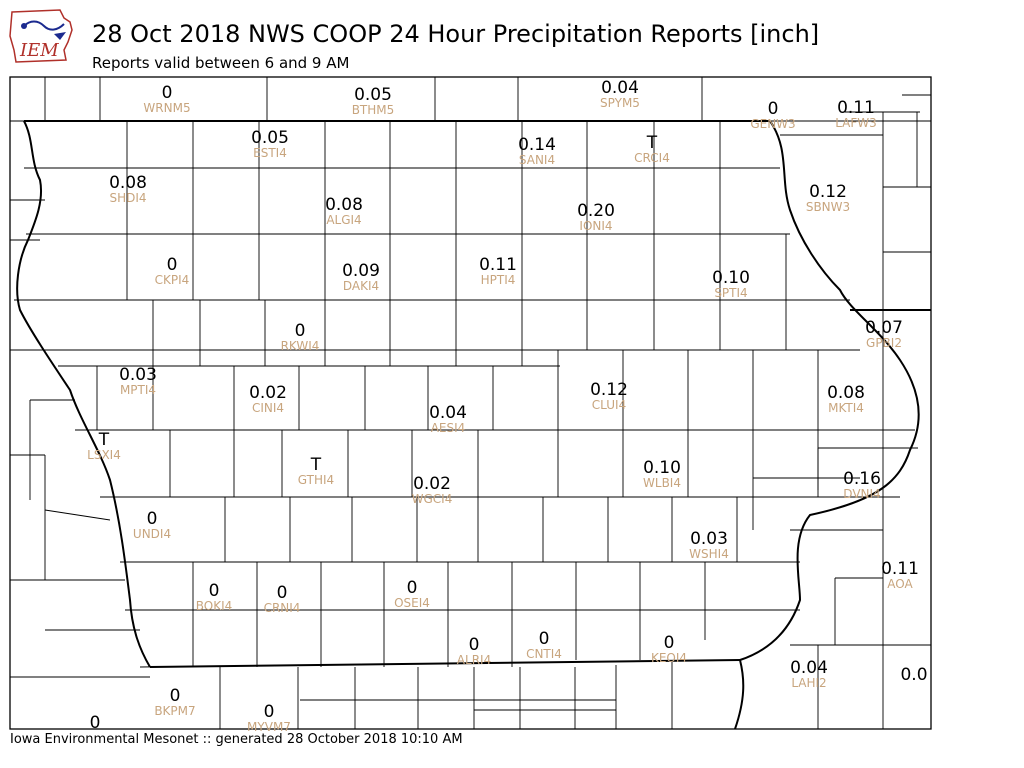 The width and height of the screenshot is (1024, 768). I want to click on station-id: WSHI4, so click(709, 554).